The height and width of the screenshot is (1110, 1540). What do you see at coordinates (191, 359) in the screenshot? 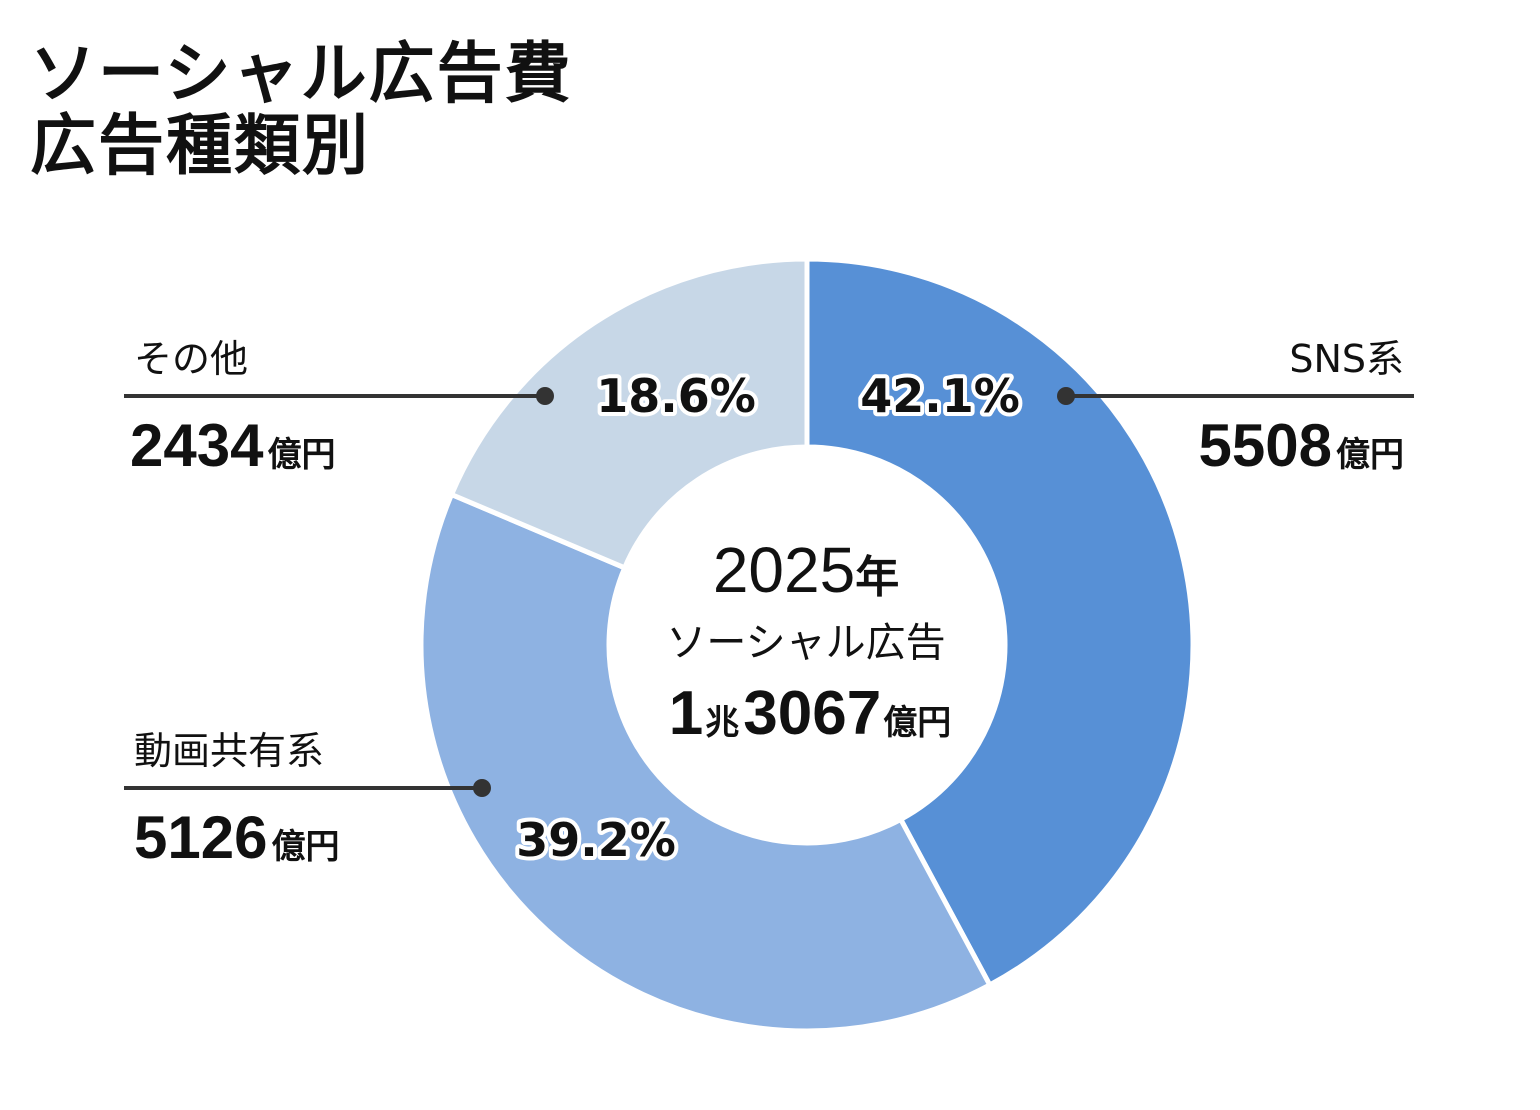
I see `category-name-other: その他` at bounding box center [191, 359].